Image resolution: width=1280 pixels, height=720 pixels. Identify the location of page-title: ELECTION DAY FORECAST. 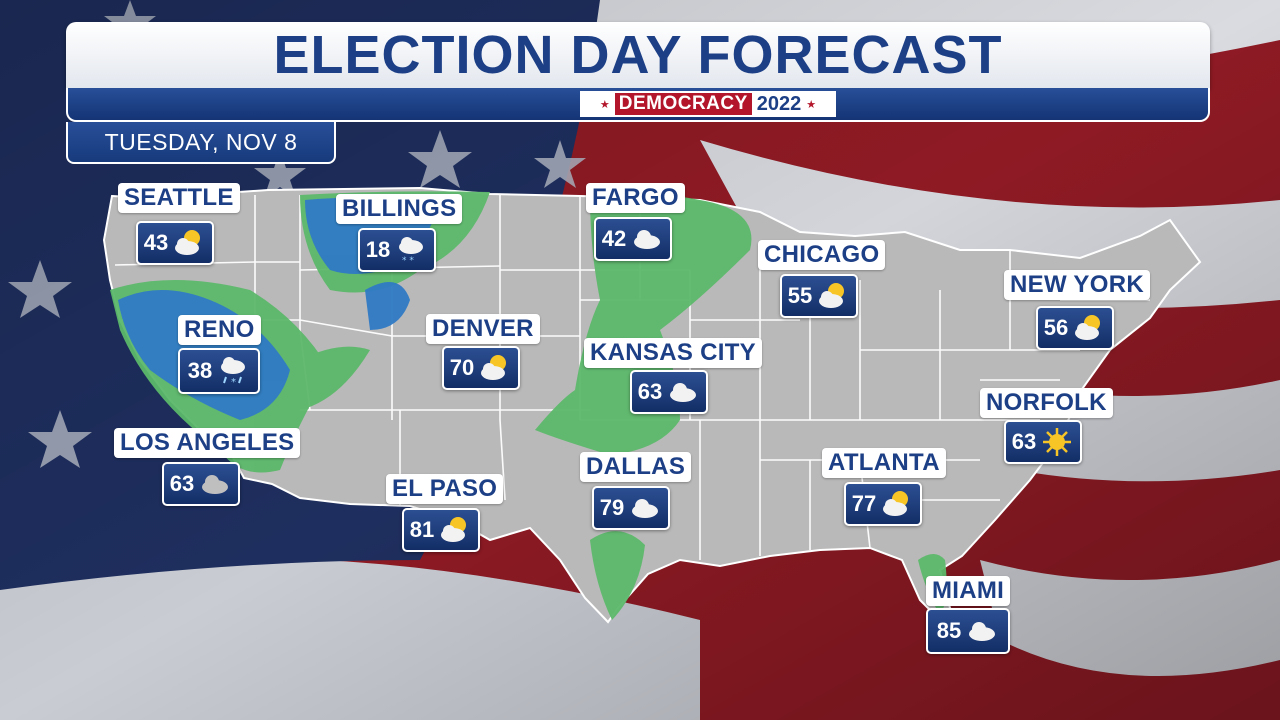
(638, 55).